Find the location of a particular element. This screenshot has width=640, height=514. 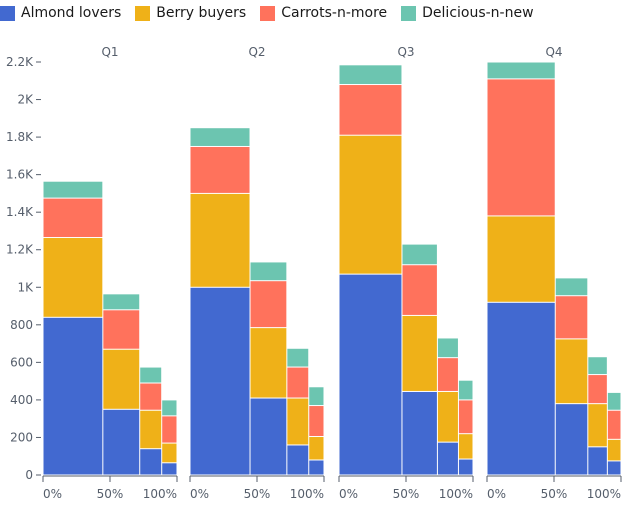

legend-label: Almond lovers is located at coordinates (71, 13).